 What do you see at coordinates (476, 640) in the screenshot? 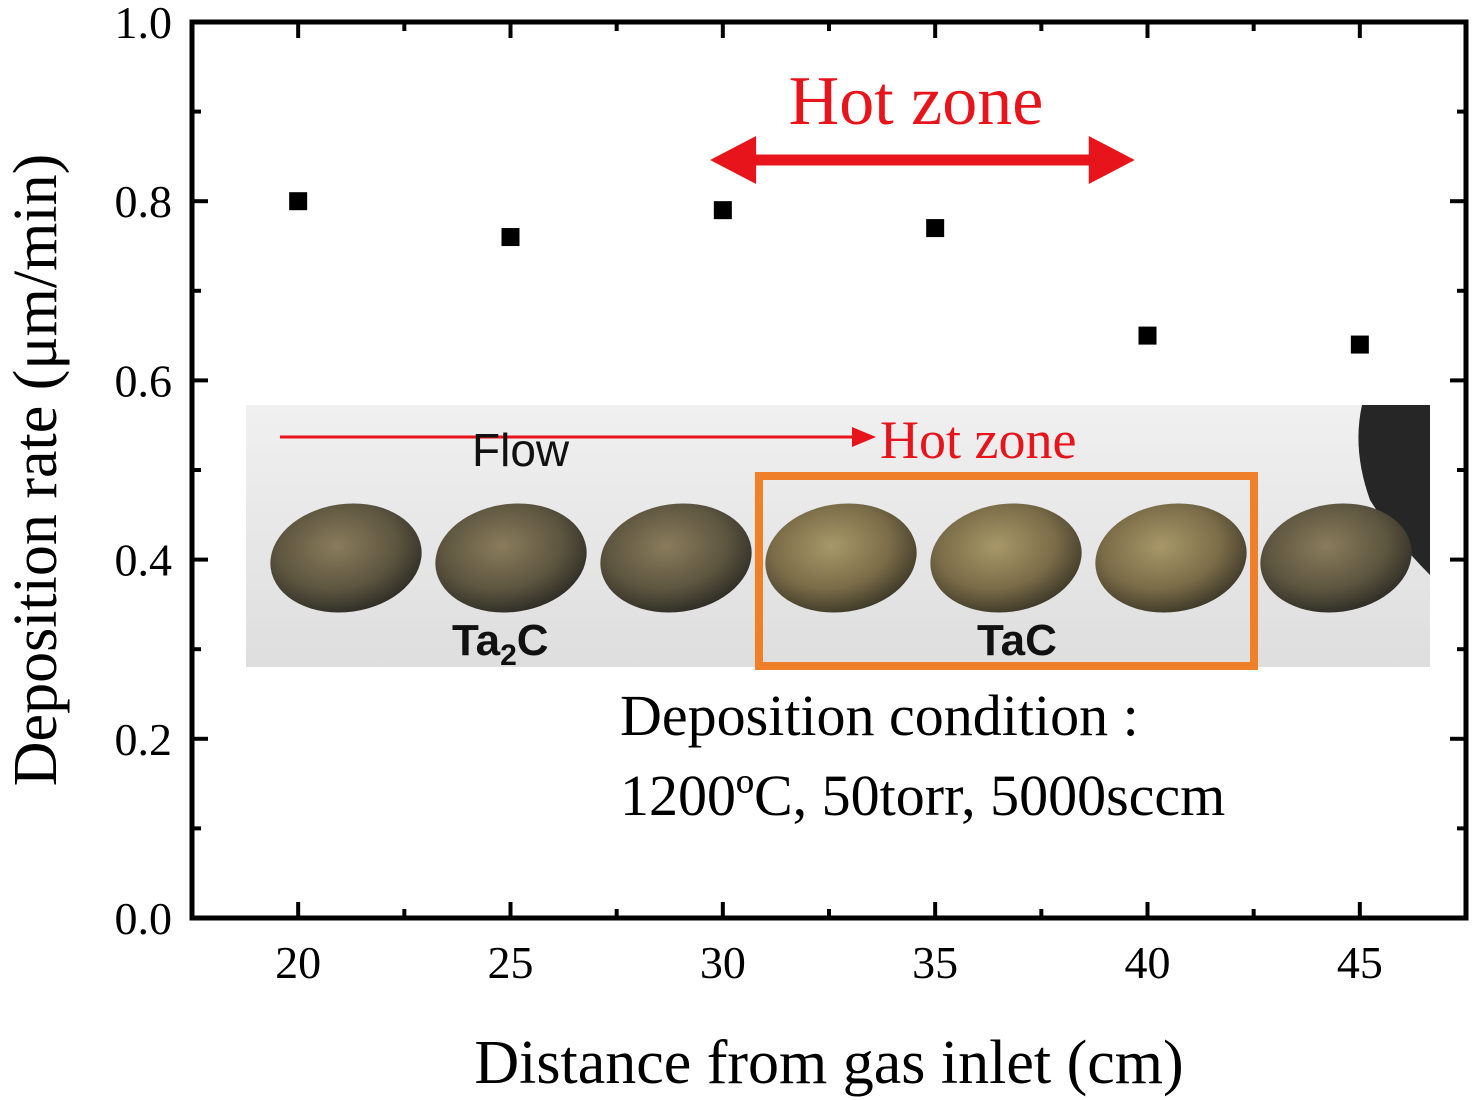
I see `ta2c-main: Ta` at bounding box center [476, 640].